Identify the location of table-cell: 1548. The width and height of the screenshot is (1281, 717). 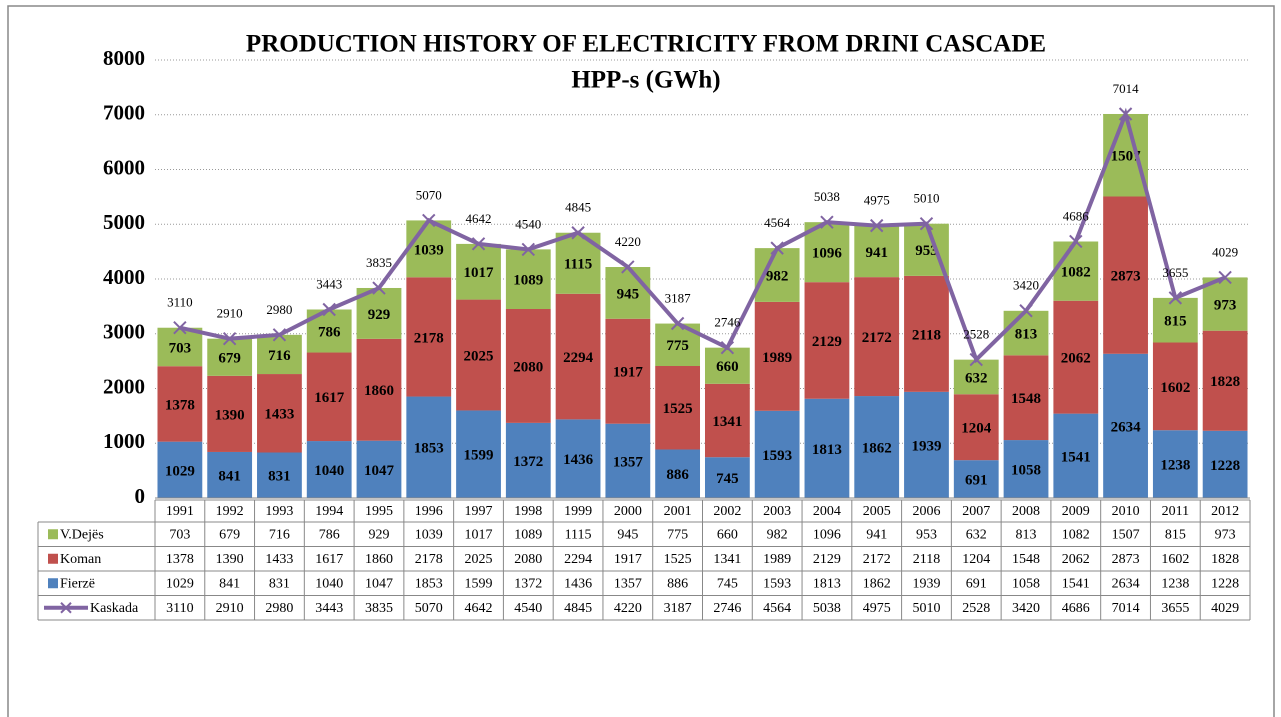
(1026, 559).